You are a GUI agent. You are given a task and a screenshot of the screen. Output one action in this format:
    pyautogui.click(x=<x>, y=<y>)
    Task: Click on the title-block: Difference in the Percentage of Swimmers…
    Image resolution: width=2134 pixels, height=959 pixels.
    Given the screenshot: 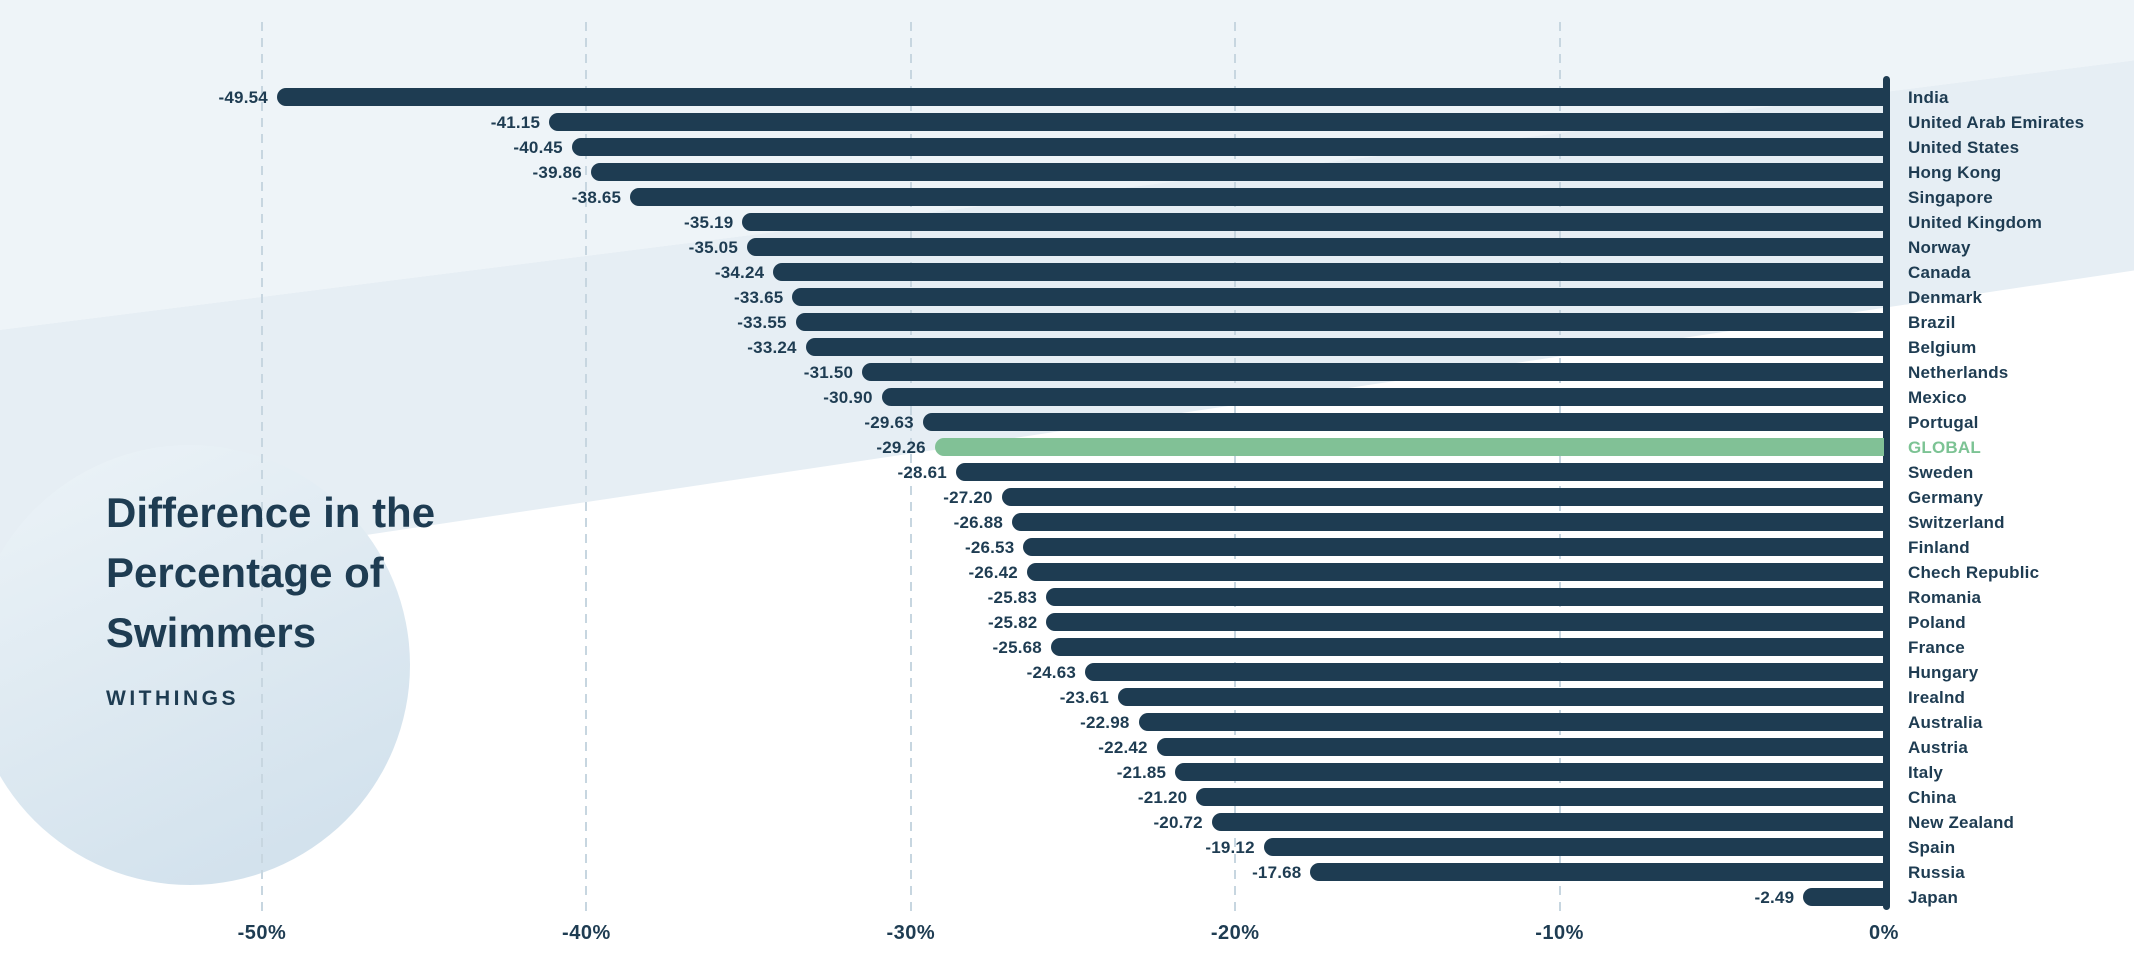 What is the action you would take?
    pyautogui.click(x=270, y=597)
    